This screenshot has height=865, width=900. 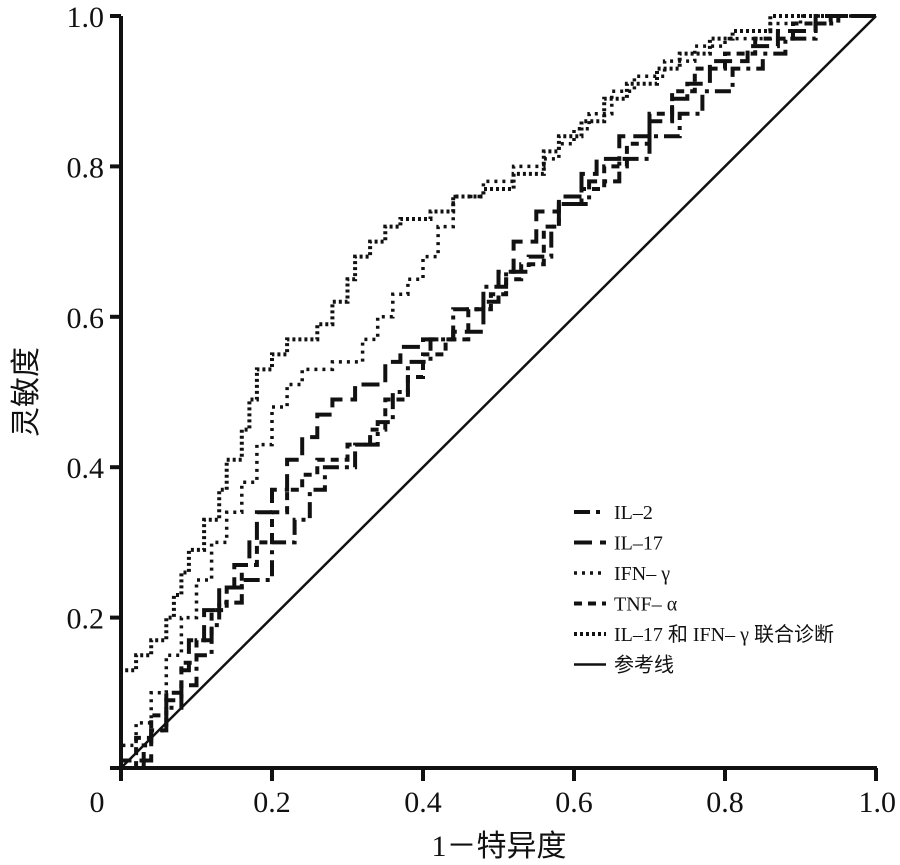 I want to click on y-tick-label: 0.8, so click(x=86, y=167).